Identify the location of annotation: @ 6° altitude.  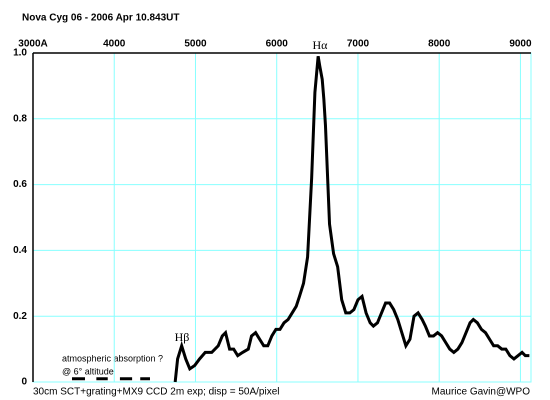
(88, 371).